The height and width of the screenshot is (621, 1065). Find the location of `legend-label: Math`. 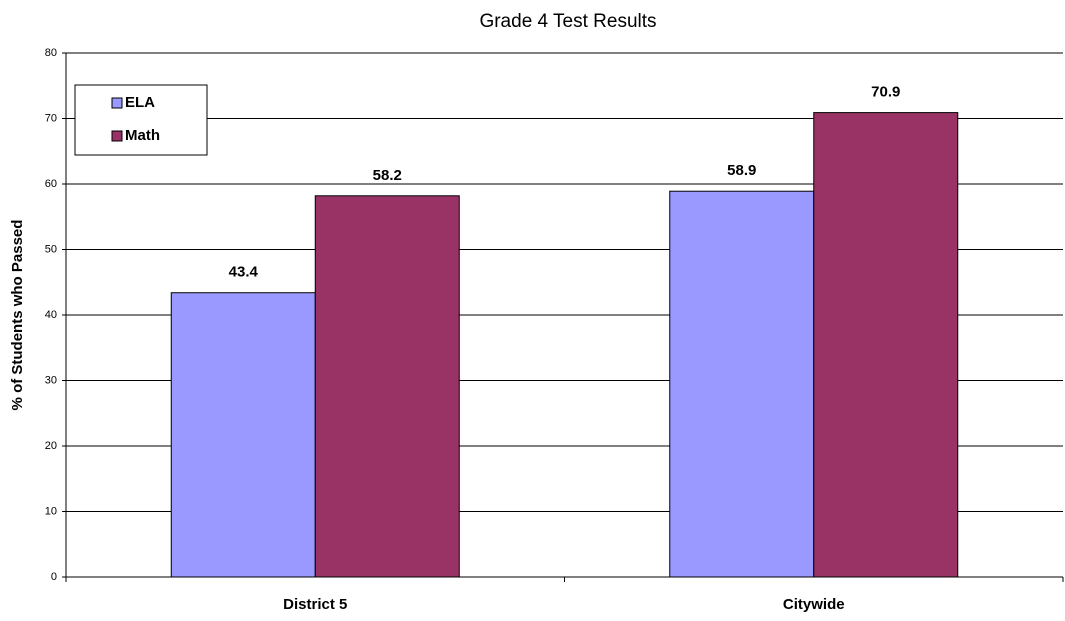

legend-label: Math is located at coordinates (142, 135).